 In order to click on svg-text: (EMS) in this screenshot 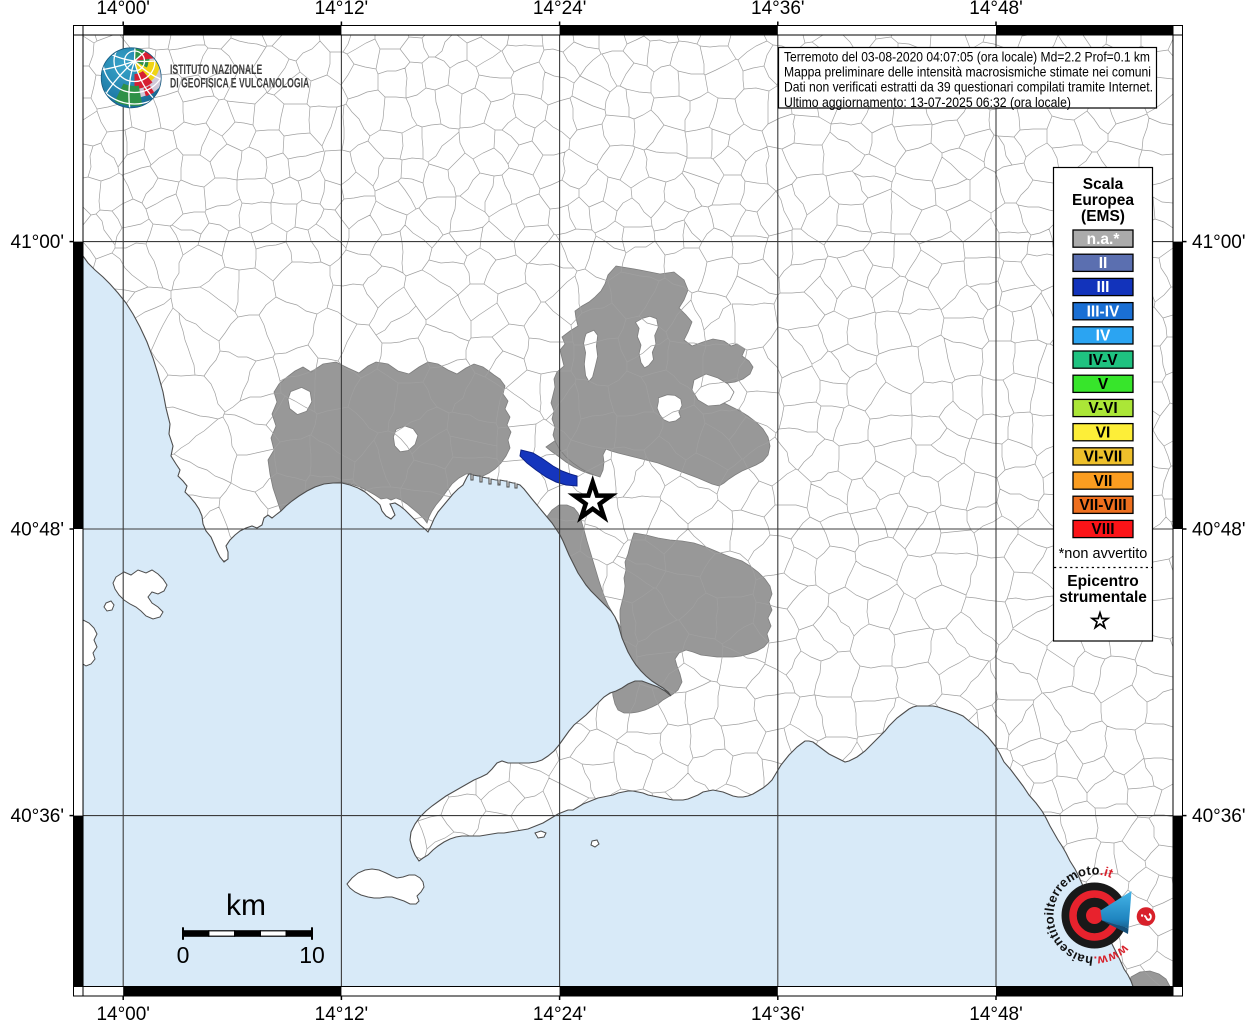, I will do `click(1103, 216)`.